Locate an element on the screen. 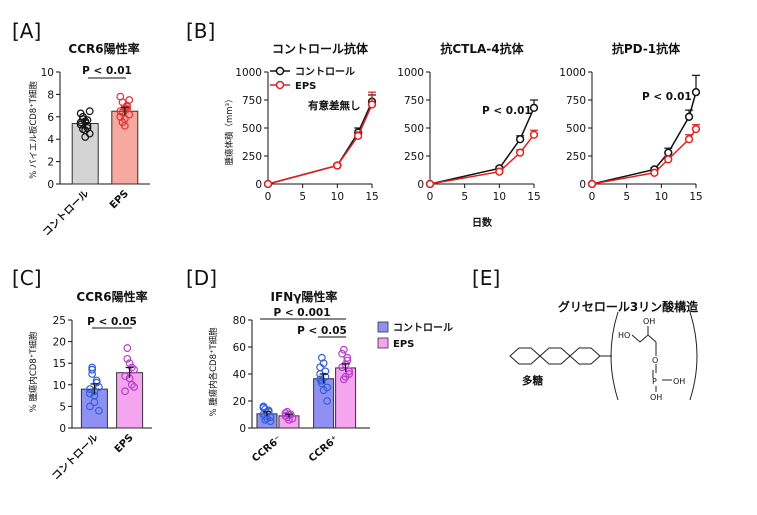 The image size is (757, 515). legend-d-eps-swatch is located at coordinates (383, 343).